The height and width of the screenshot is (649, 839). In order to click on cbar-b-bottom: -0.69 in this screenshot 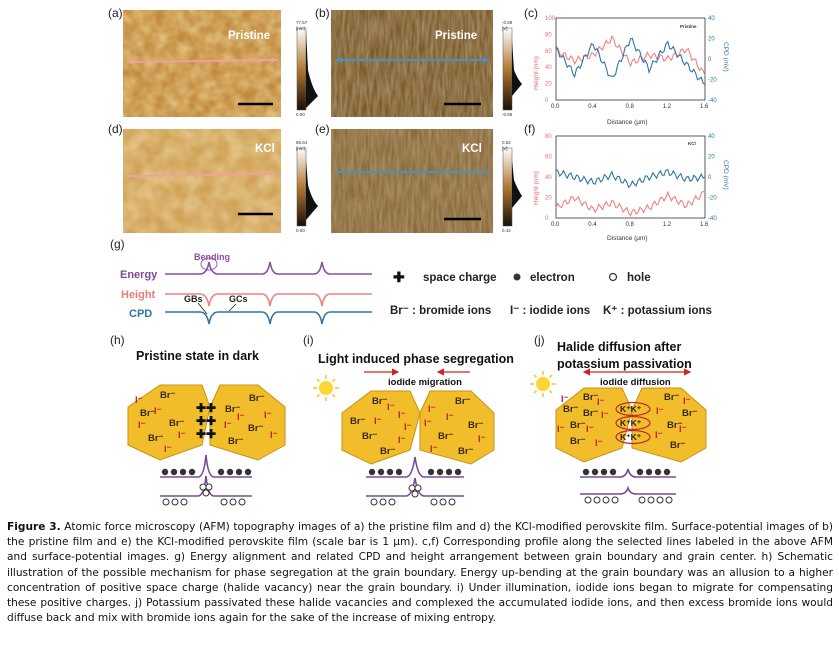, I will do `click(507, 114)`.